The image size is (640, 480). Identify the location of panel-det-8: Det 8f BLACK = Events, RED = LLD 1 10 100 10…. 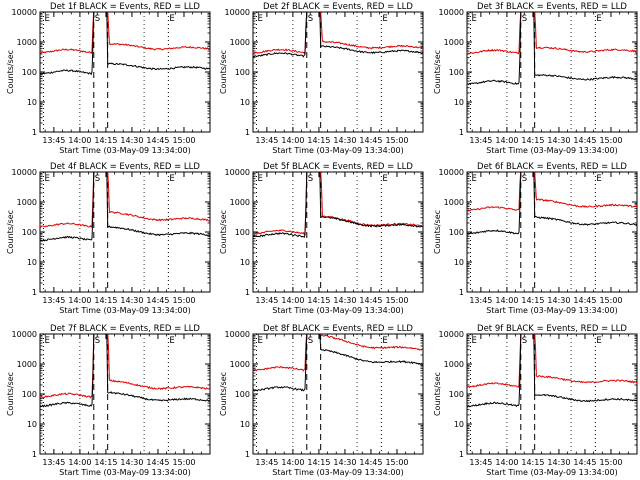
(321, 400).